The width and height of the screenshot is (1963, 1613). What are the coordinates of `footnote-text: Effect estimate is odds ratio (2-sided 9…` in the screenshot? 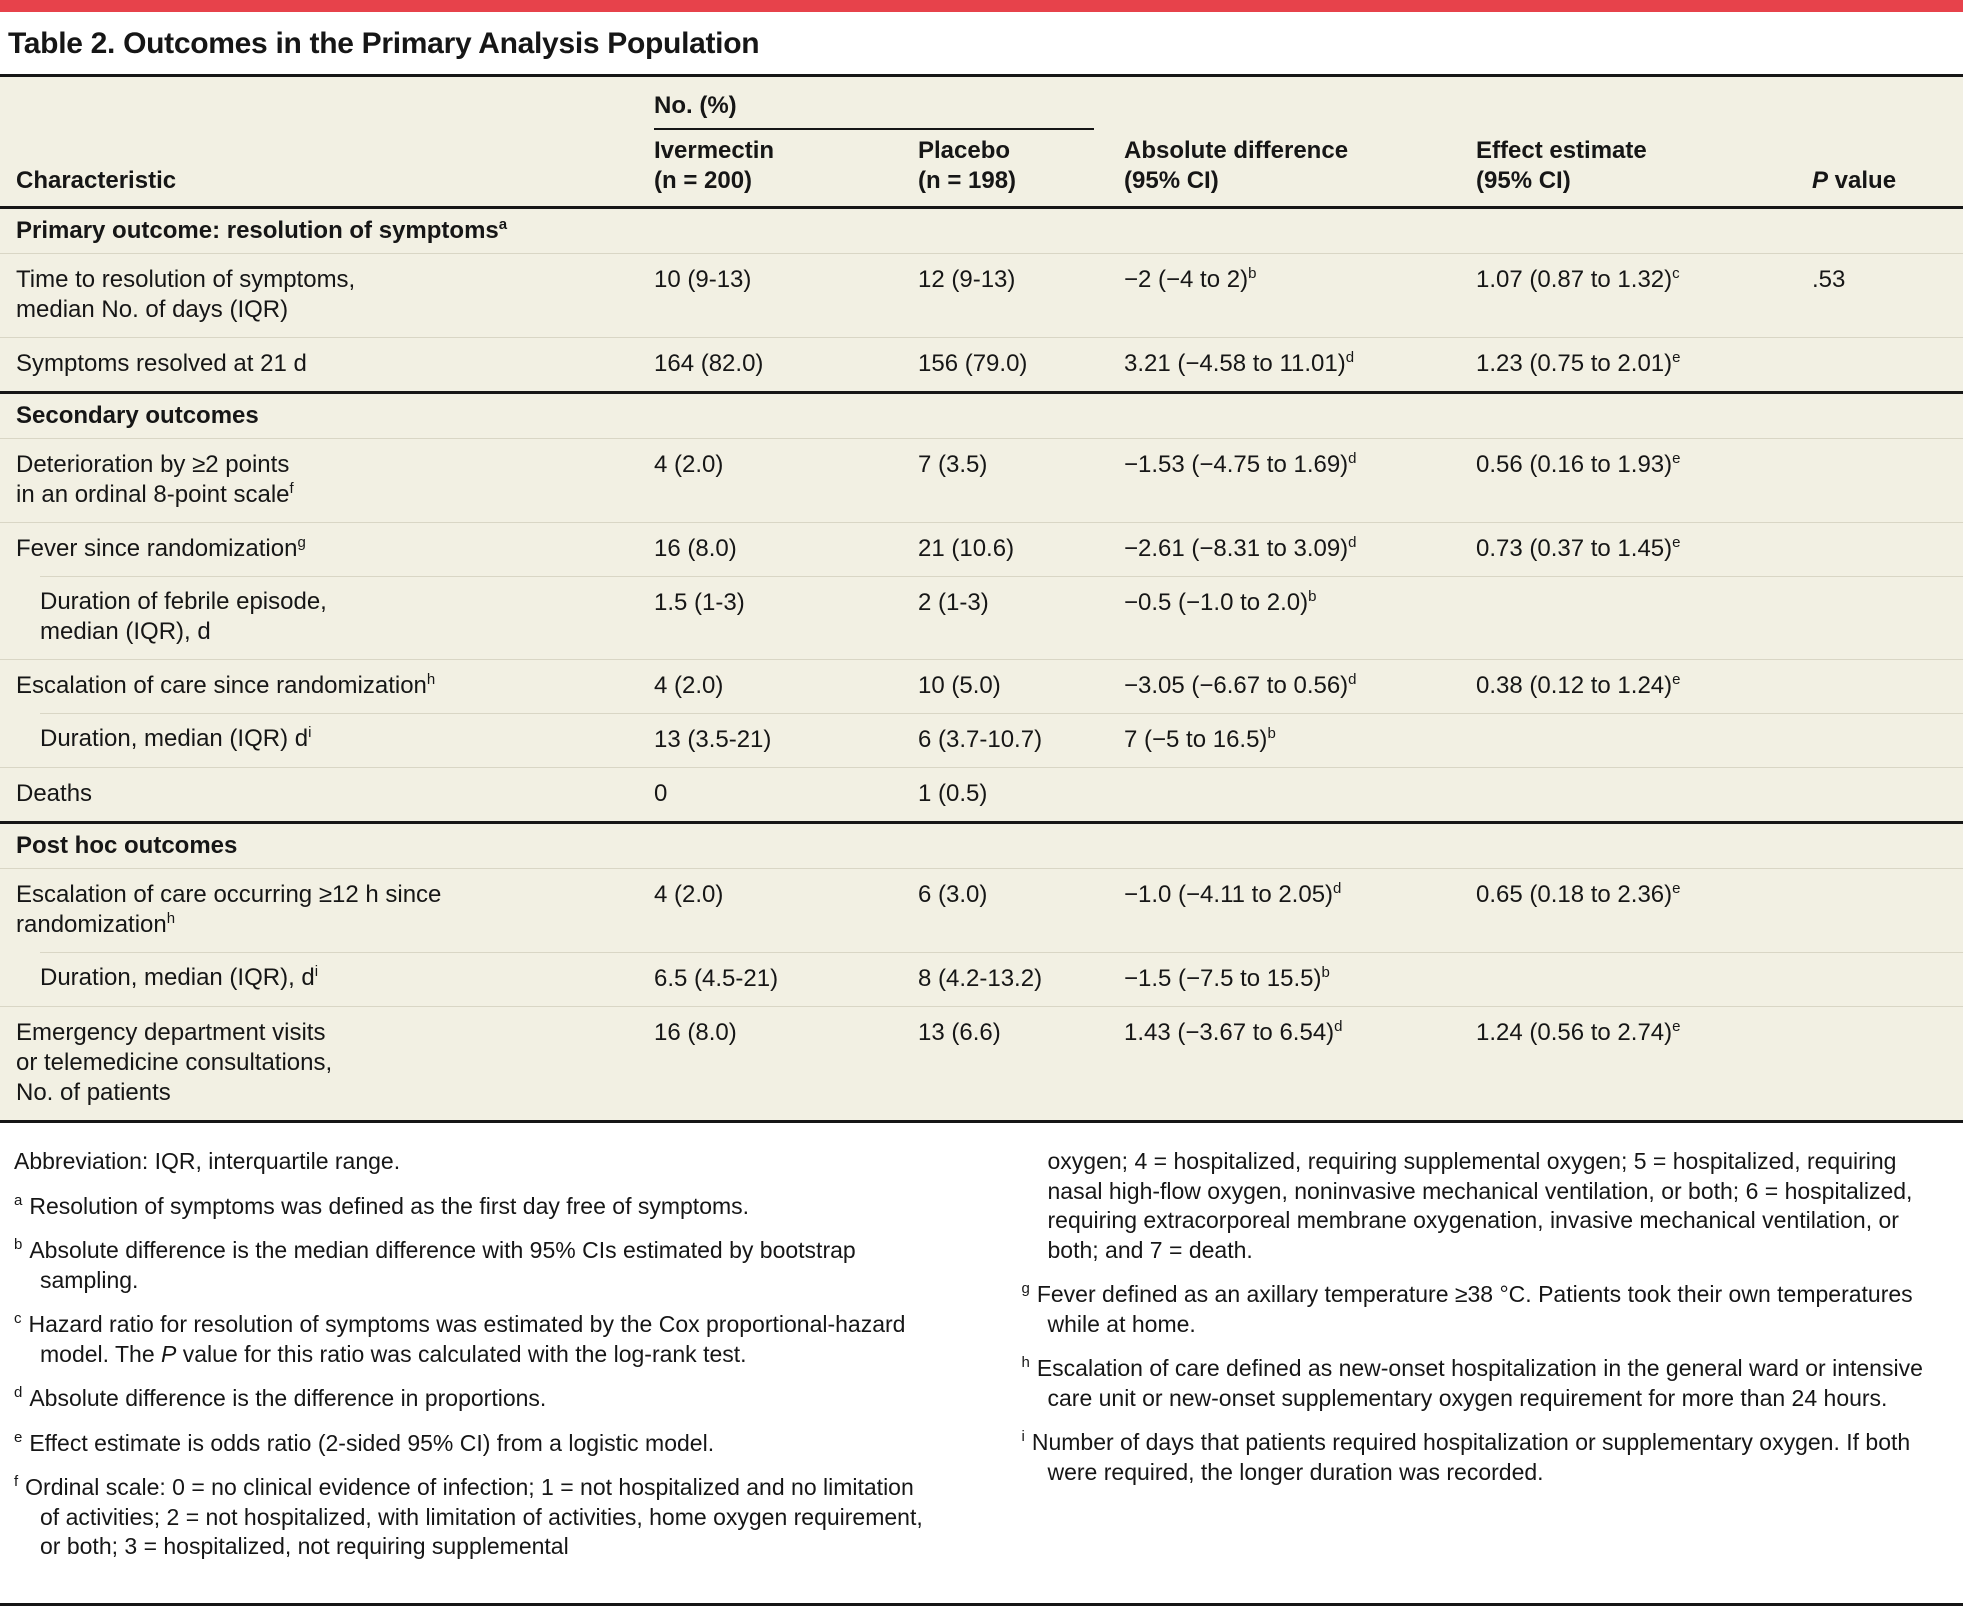 It's located at (372, 1442).